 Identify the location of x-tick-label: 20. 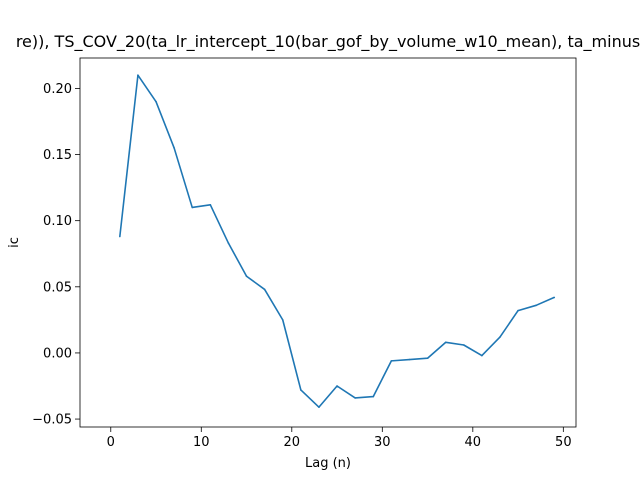
(292, 442).